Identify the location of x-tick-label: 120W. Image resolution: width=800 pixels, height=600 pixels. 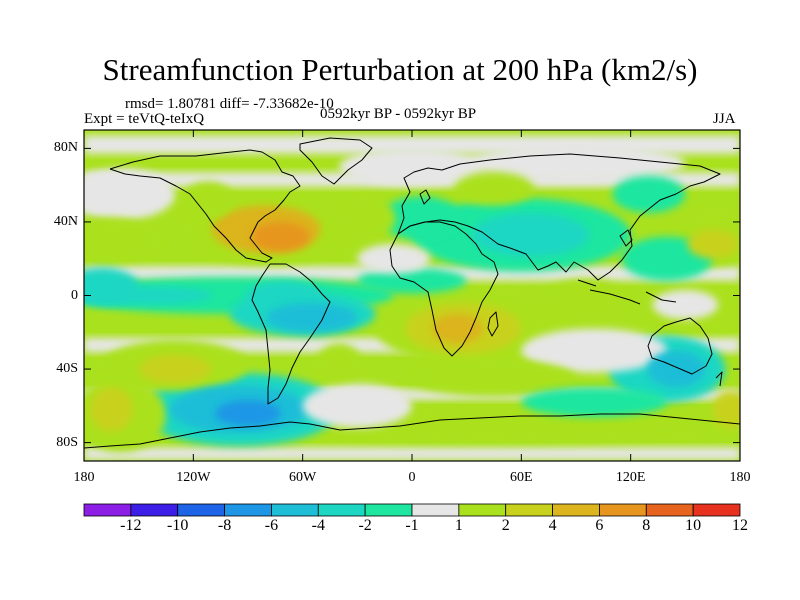
(193, 477).